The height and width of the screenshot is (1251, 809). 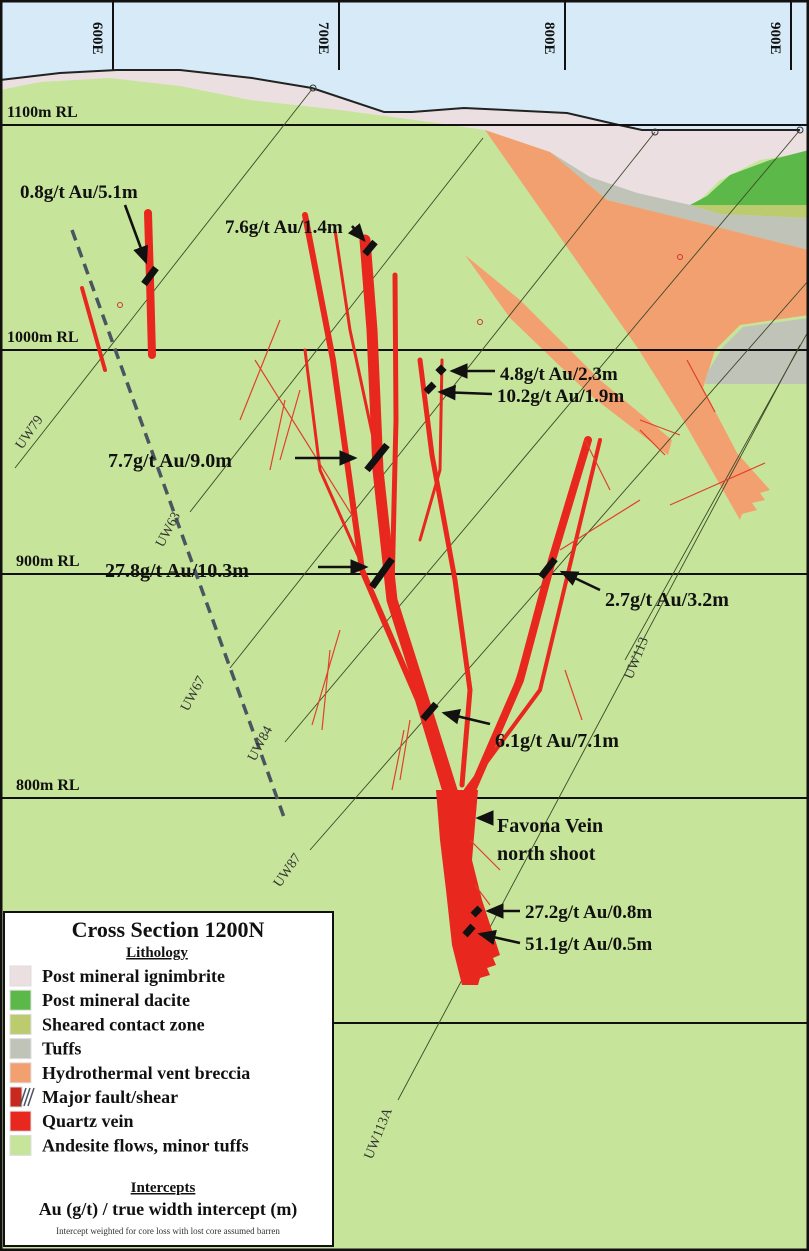 I want to click on breccia-unit, so click(x=647, y=325).